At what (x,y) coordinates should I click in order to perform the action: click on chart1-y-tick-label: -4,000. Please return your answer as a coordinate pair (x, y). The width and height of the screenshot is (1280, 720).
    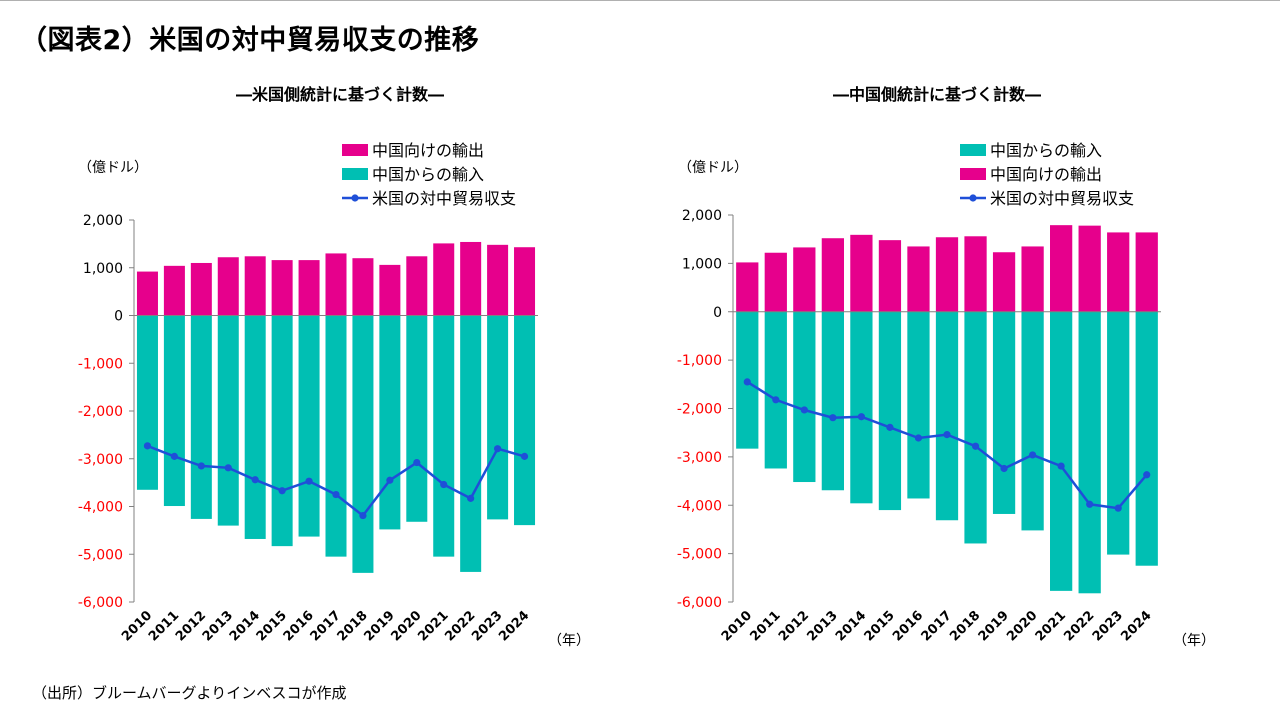
    Looking at the image, I should click on (100, 508).